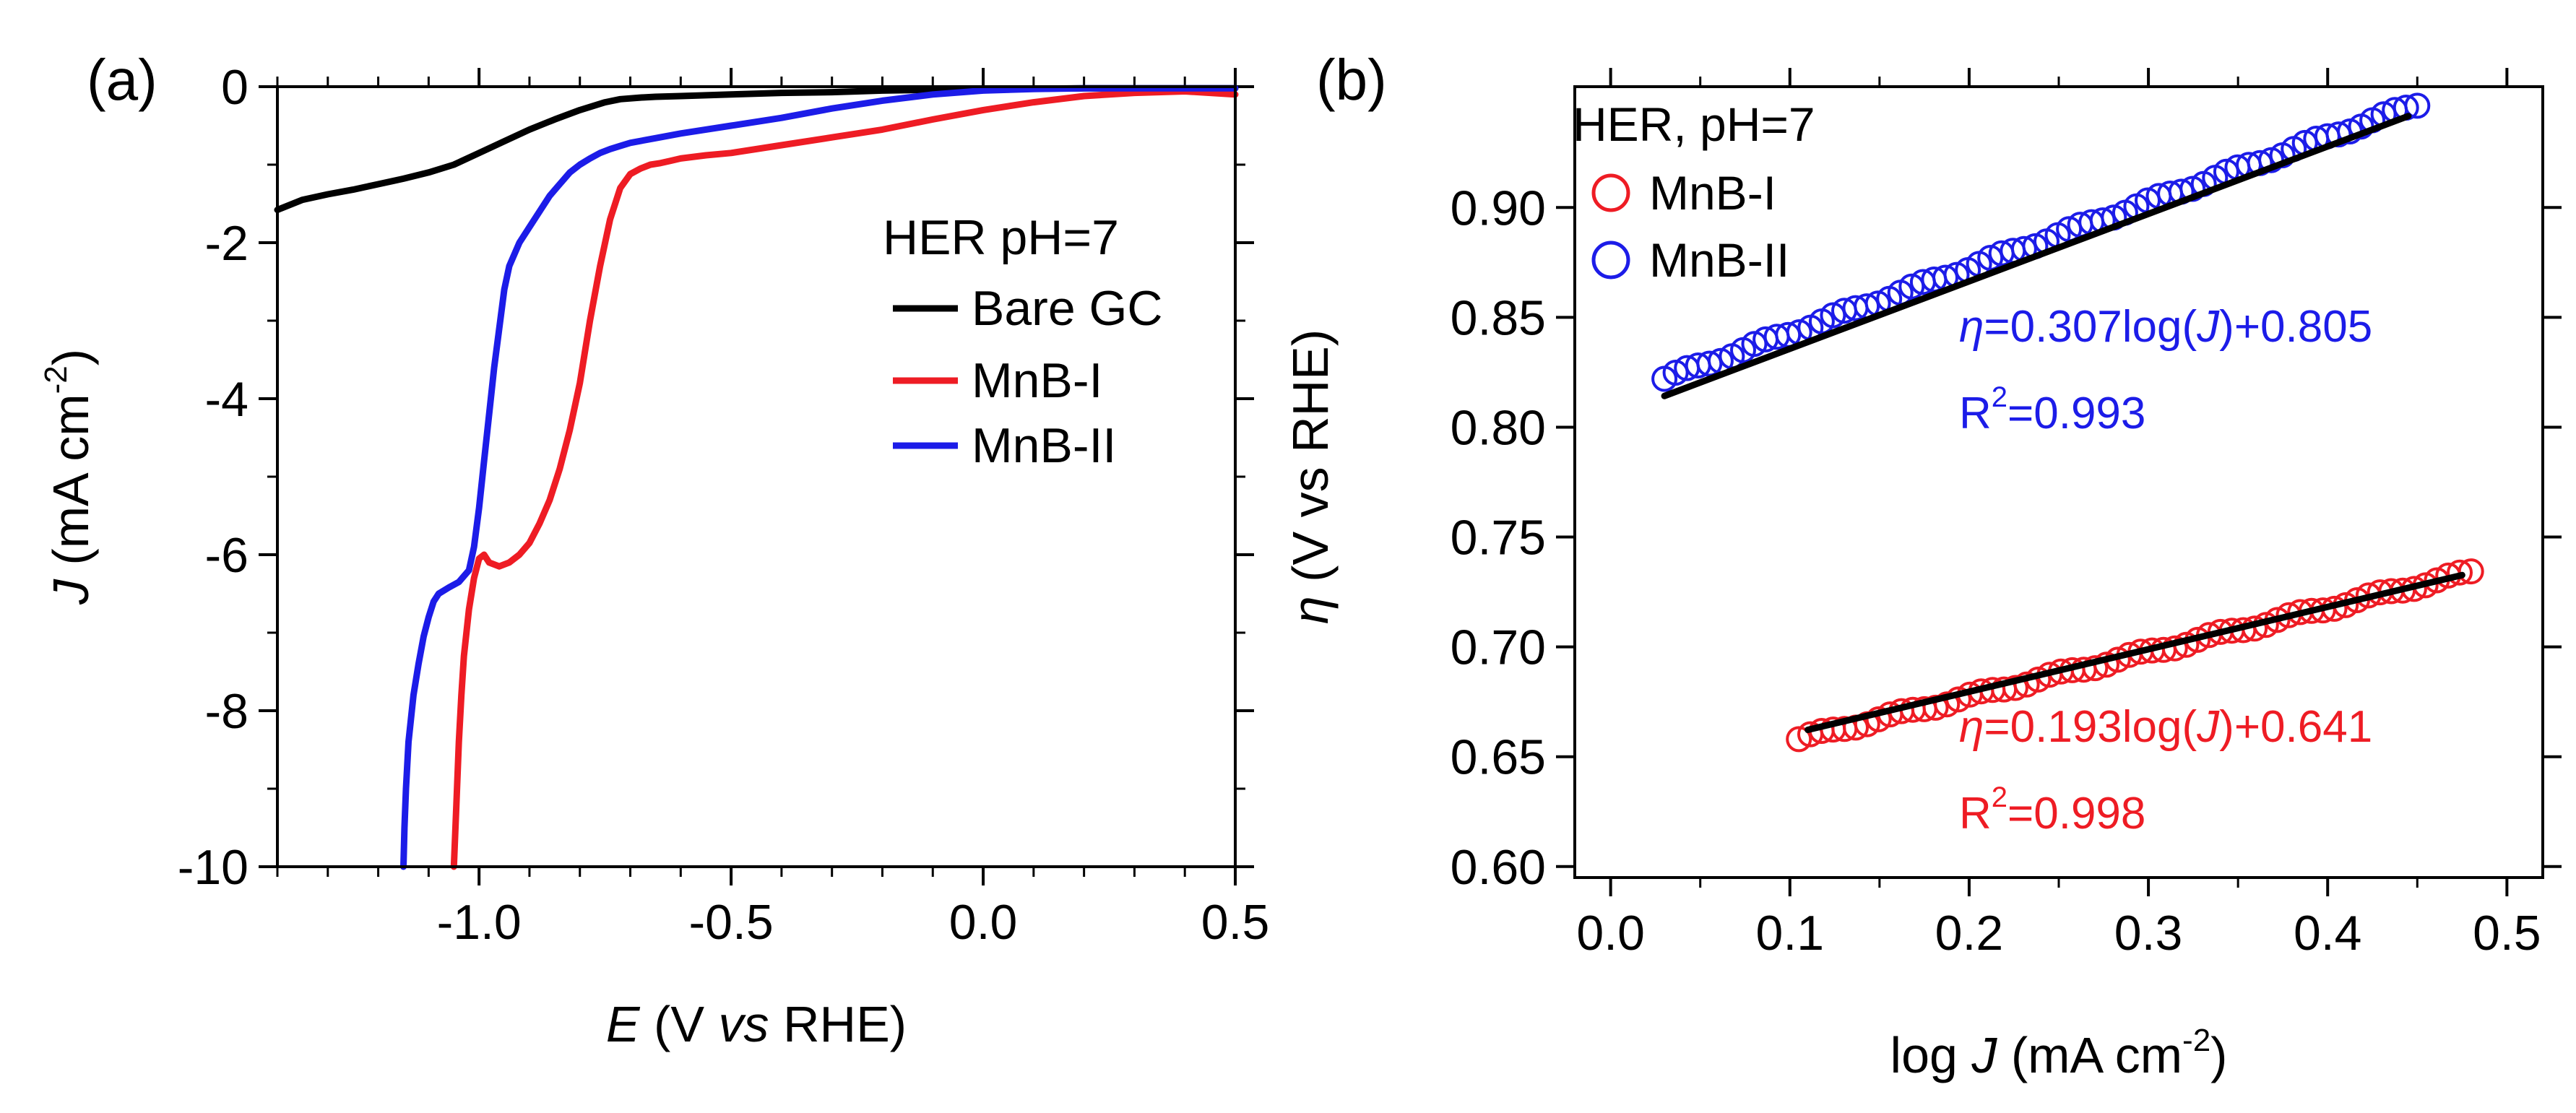  What do you see at coordinates (1791, 934) in the screenshot?
I see `x-tick-label-b-1: 0.1` at bounding box center [1791, 934].